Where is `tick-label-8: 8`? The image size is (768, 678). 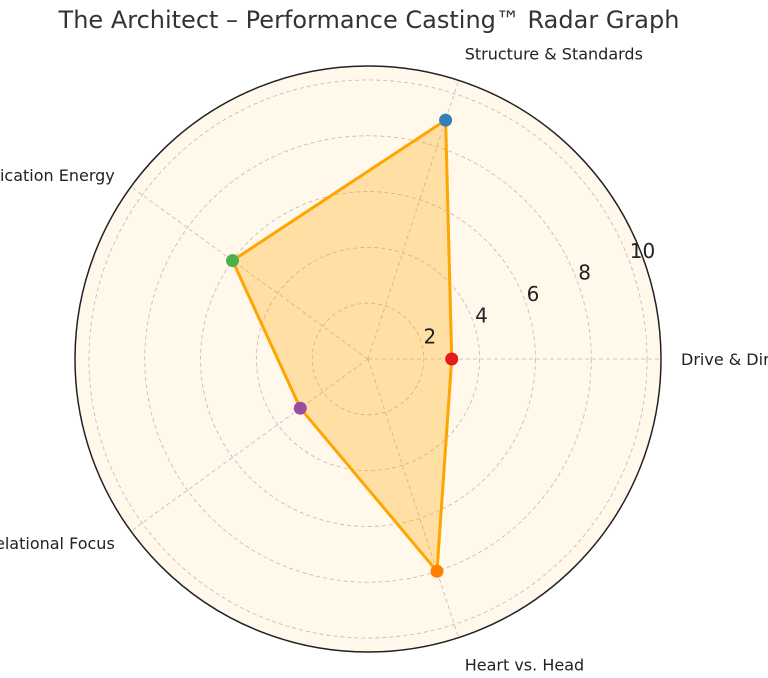
tick-label-8: 8 is located at coordinates (584, 273).